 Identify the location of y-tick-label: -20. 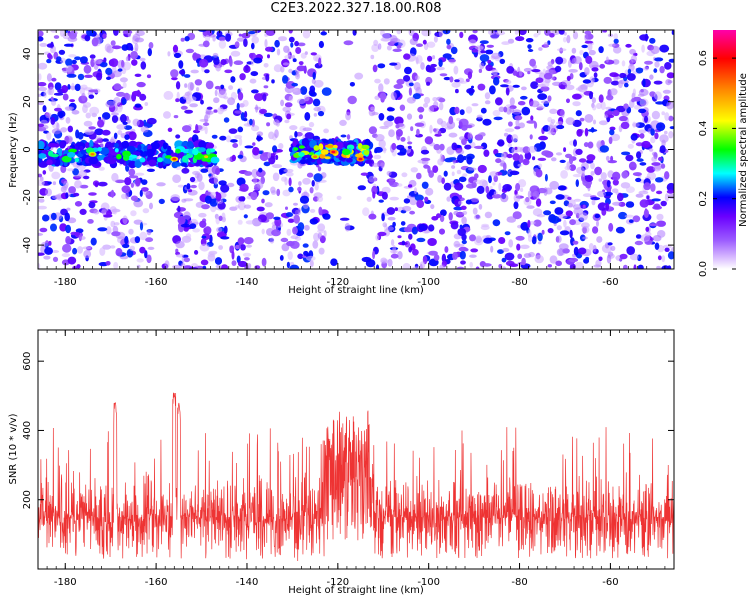
(27, 197).